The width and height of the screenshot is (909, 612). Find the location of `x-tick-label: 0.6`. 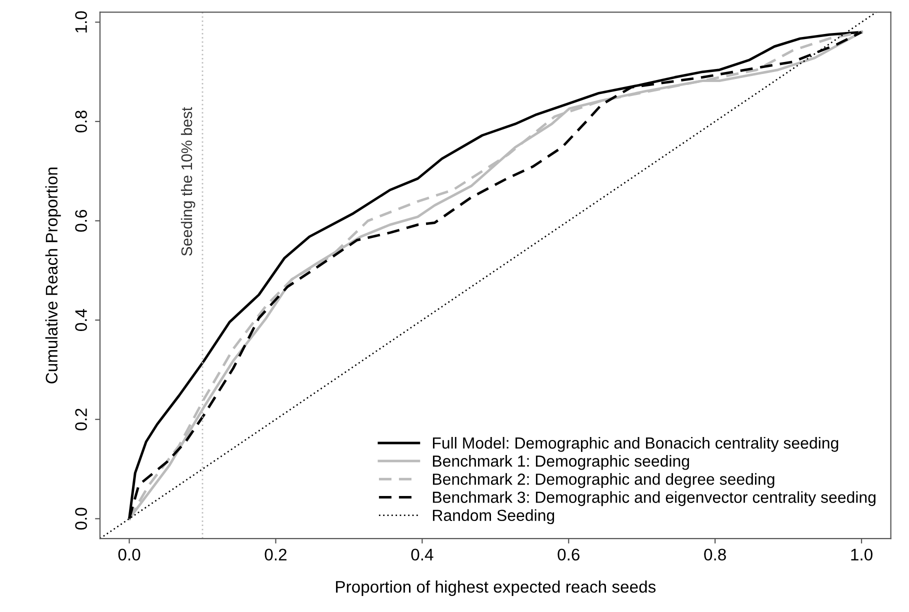

x-tick-label: 0.6 is located at coordinates (569, 554).